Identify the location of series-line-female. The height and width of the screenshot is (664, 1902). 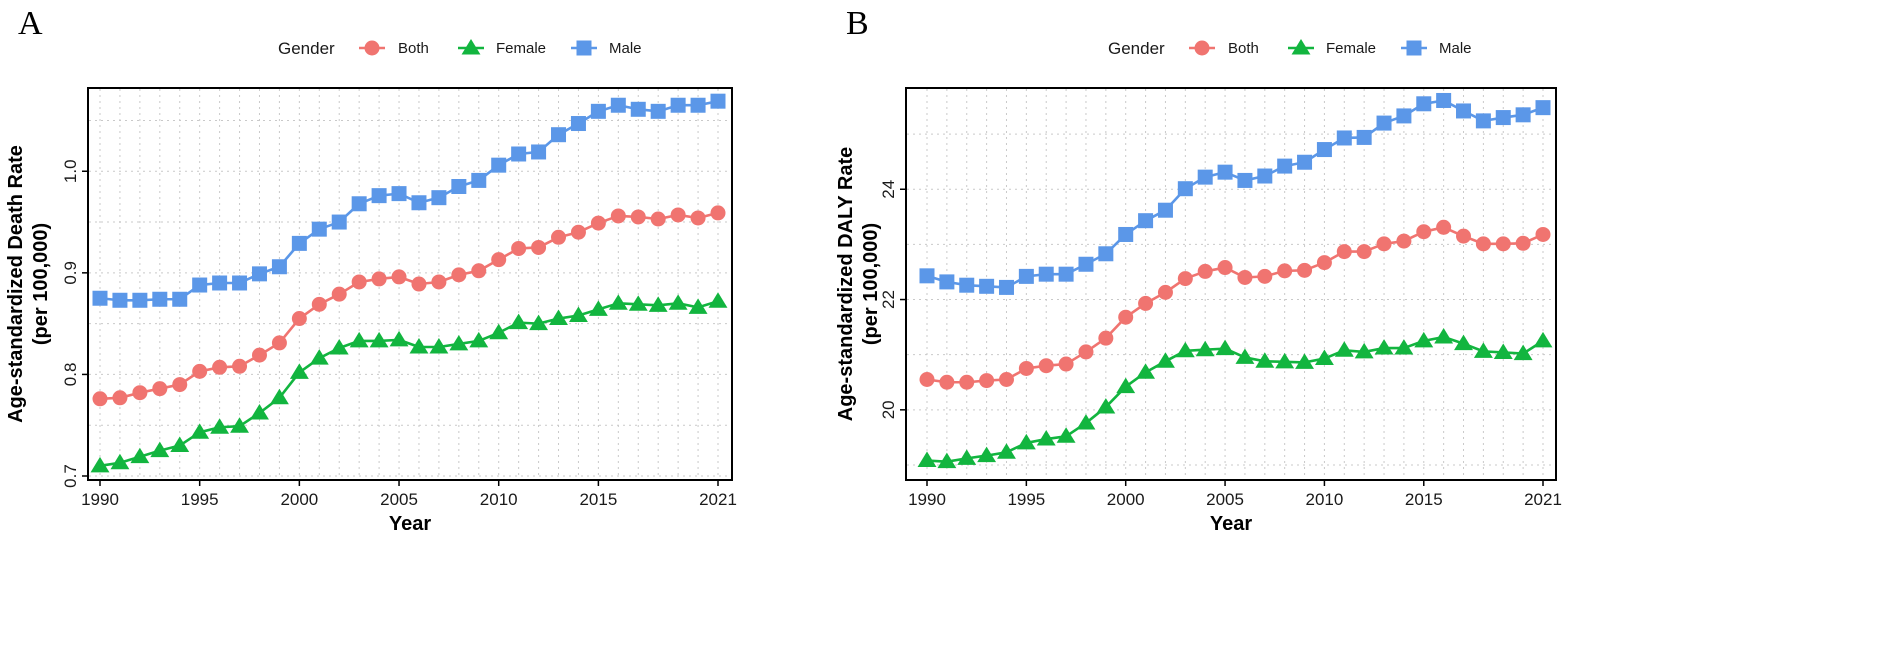
(409, 384).